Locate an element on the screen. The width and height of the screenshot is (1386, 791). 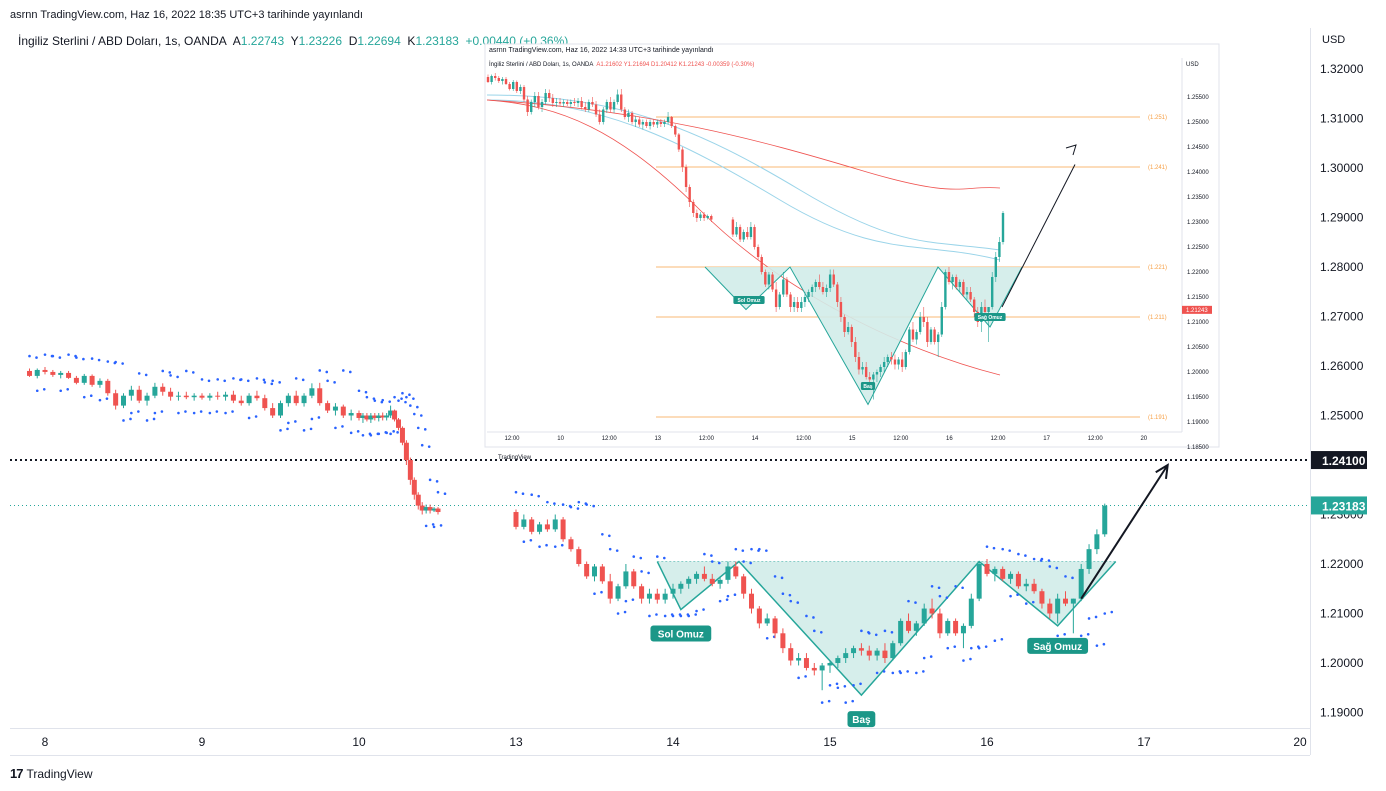
y-tick-label: 1.19000 is located at coordinates (1342, 713).